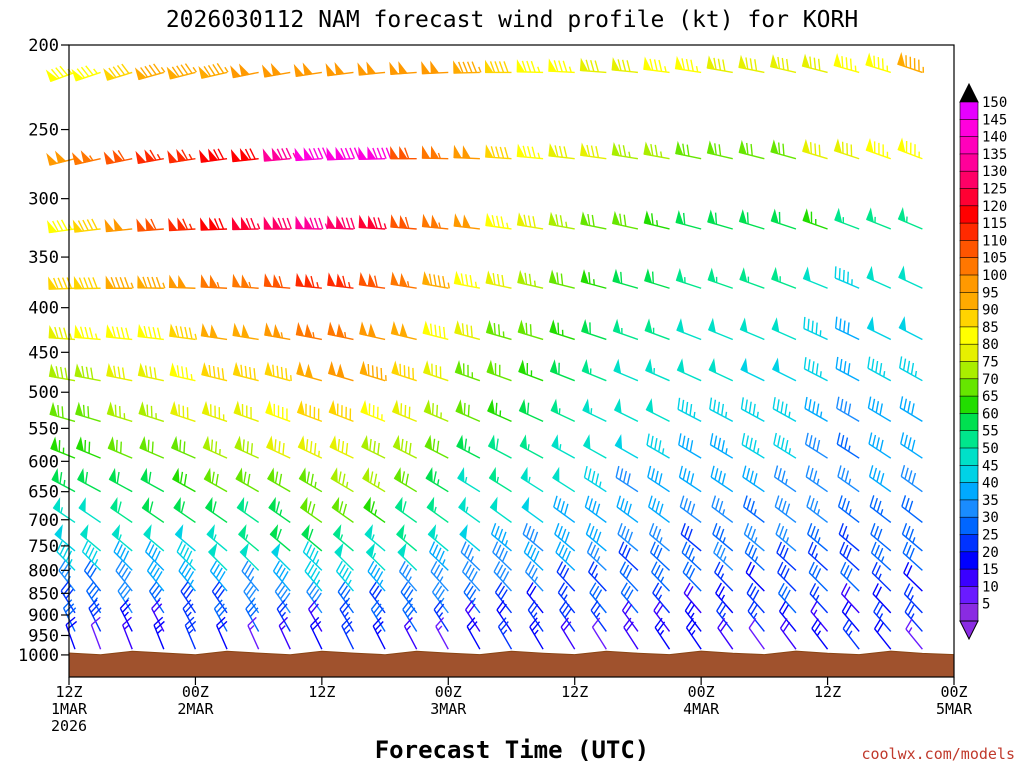  What do you see at coordinates (969, 92) in the screenshot?
I see `colorbar-top-arrow` at bounding box center [969, 92].